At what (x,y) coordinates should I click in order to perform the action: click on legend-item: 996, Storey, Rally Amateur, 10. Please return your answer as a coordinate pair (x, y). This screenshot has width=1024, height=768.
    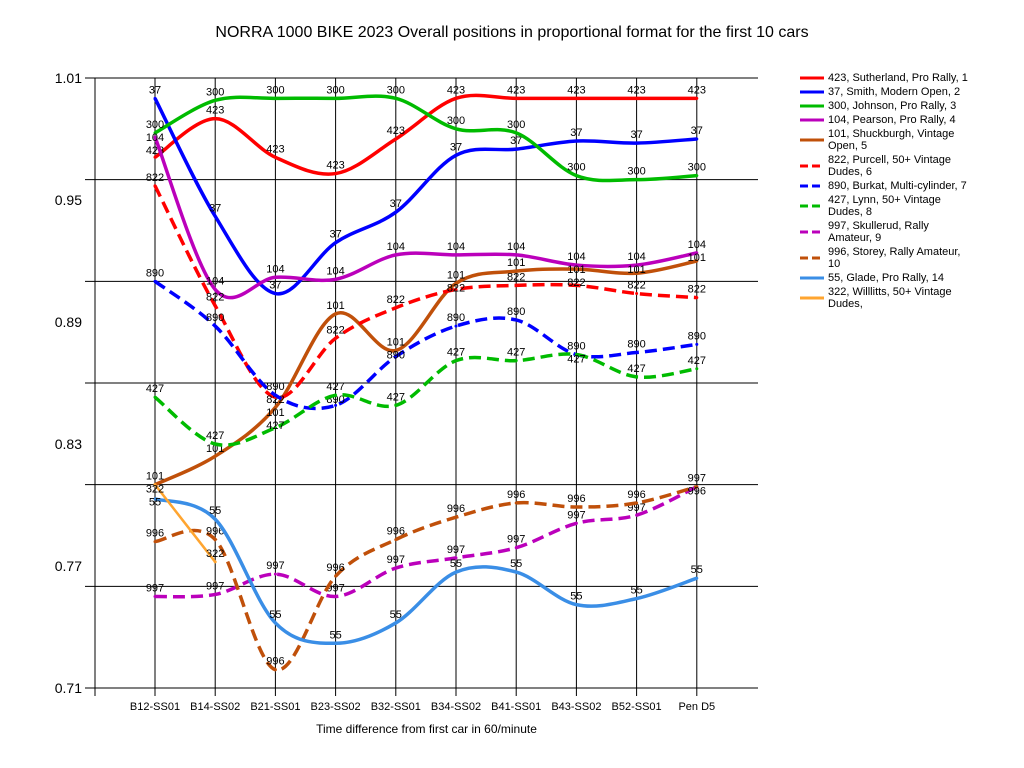
    Looking at the image, I should click on (885, 258).